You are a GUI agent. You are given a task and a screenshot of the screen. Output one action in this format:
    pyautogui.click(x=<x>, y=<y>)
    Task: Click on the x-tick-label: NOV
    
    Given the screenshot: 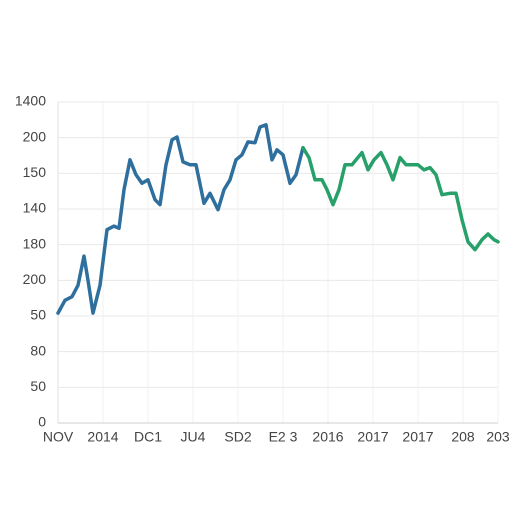 What is the action you would take?
    pyautogui.click(x=58, y=437)
    